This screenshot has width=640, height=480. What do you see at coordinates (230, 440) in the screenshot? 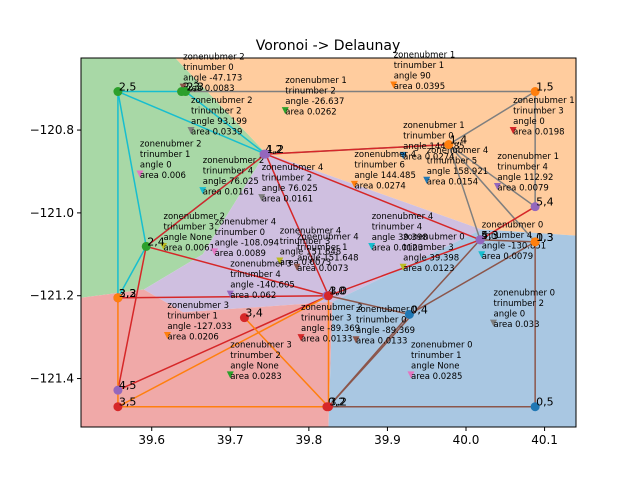
I see `x-tick-label-1: 39.7` at bounding box center [230, 440].